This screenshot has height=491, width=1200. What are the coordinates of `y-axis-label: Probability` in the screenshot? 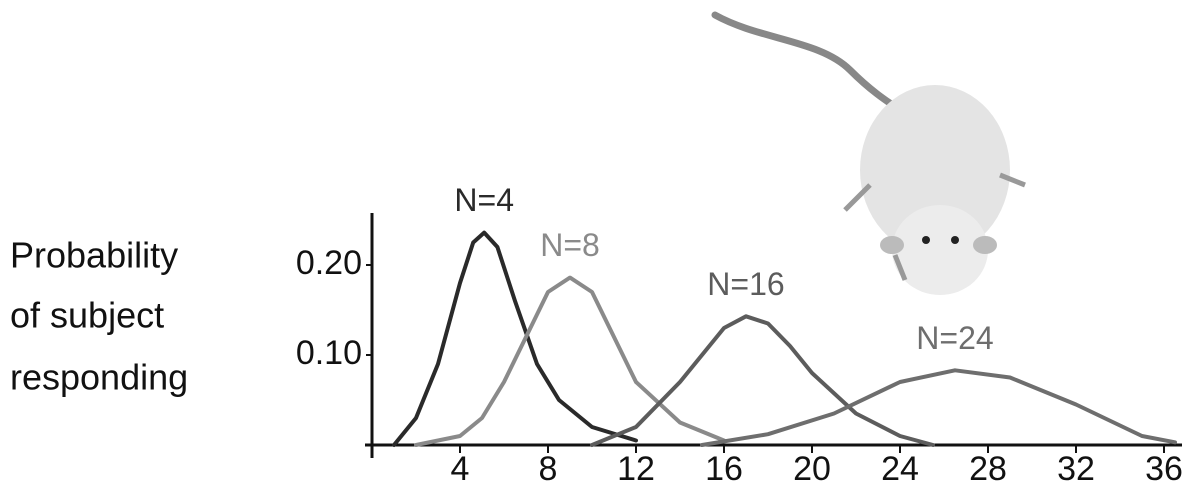 It's located at (94, 255).